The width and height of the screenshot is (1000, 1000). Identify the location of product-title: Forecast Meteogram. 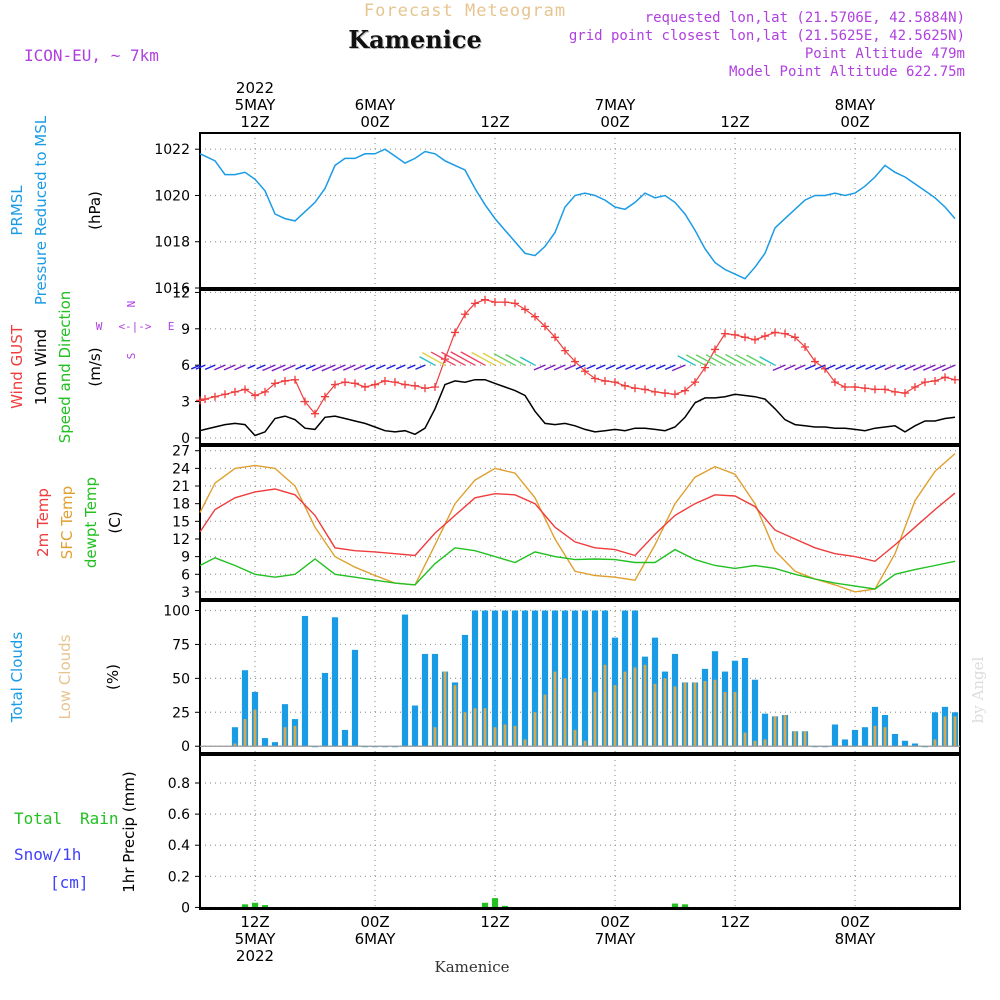
(465, 11).